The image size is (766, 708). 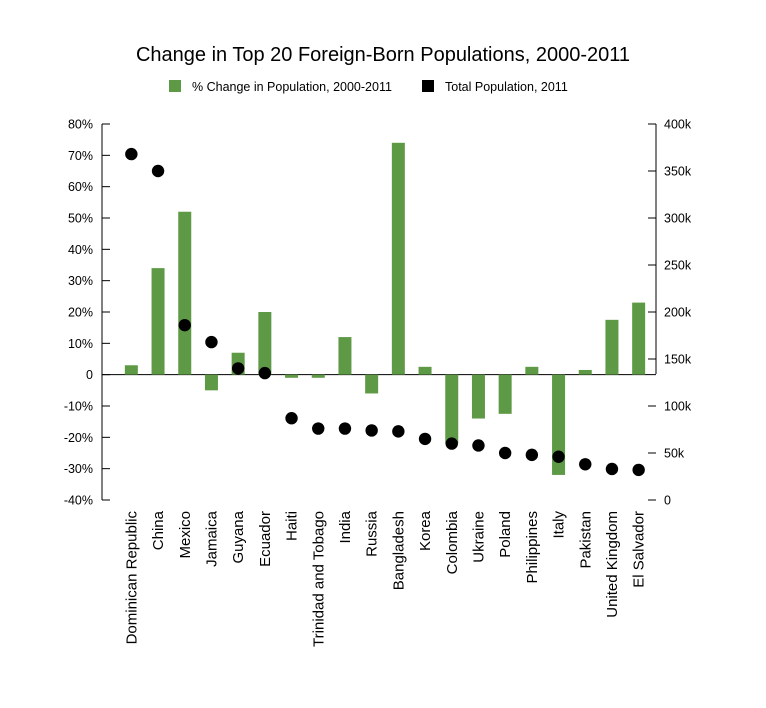 What do you see at coordinates (678, 219) in the screenshot?
I see `y-right-tick-label: 300k` at bounding box center [678, 219].